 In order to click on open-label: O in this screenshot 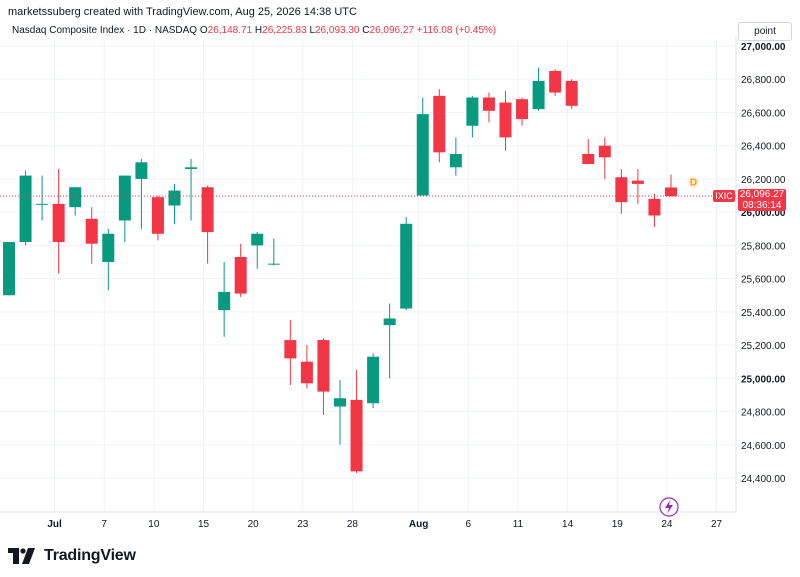, I will do `click(203, 30)`.